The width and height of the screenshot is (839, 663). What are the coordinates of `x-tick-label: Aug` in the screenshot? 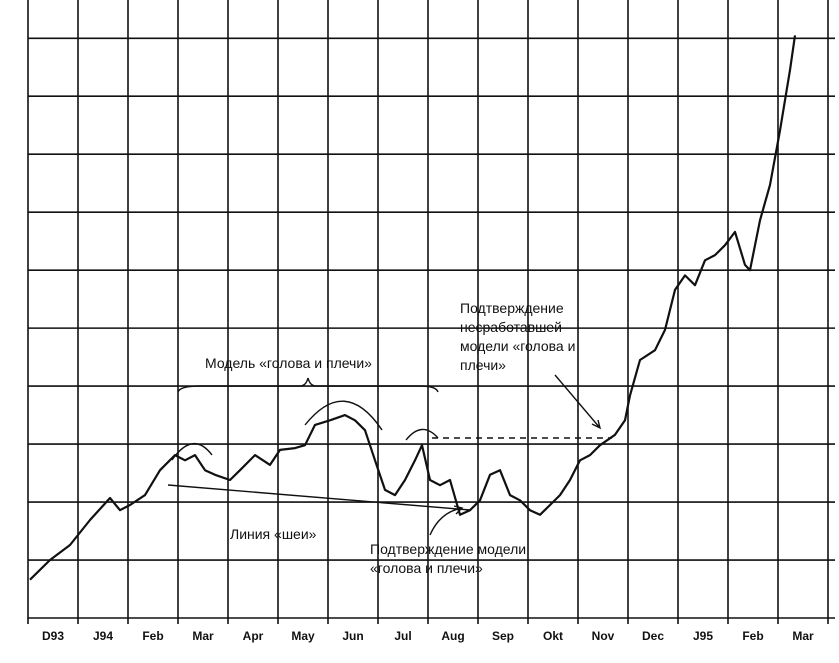 It's located at (452, 636).